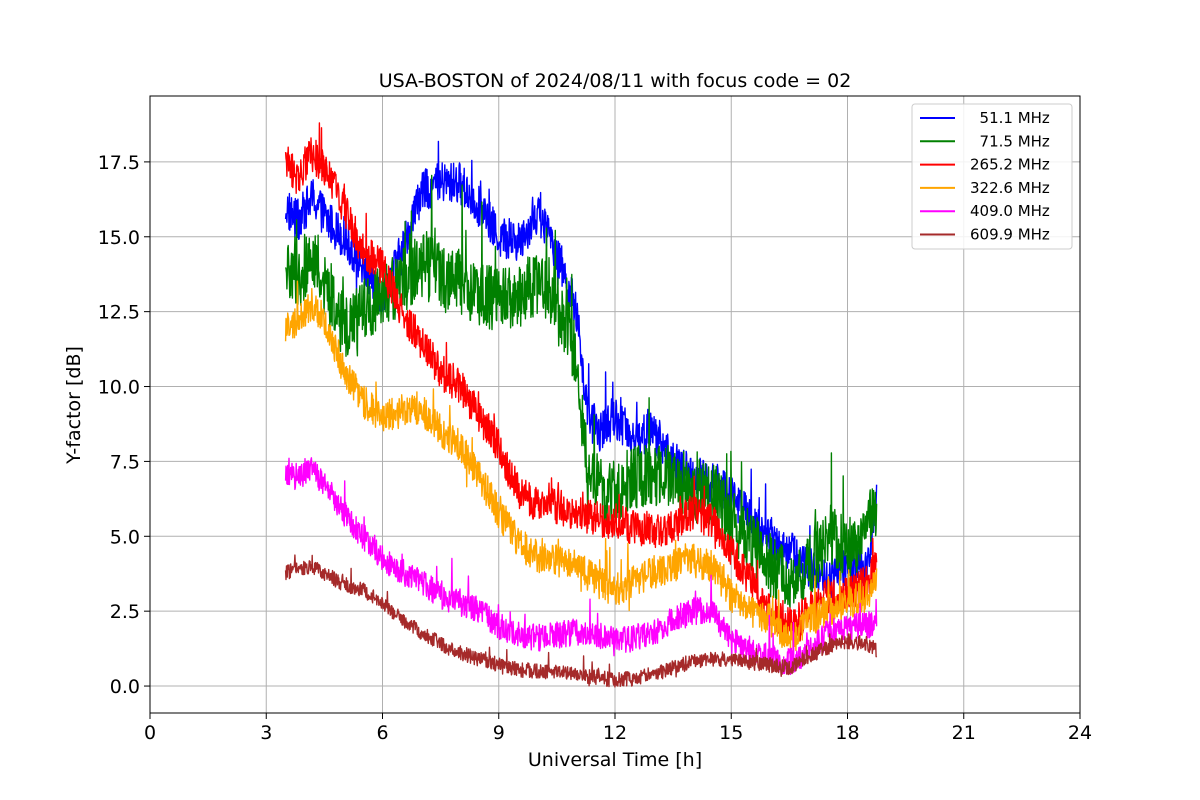 The width and height of the screenshot is (1200, 800). What do you see at coordinates (119, 313) in the screenshot?
I see `y-tick-label: 12.5` at bounding box center [119, 313].